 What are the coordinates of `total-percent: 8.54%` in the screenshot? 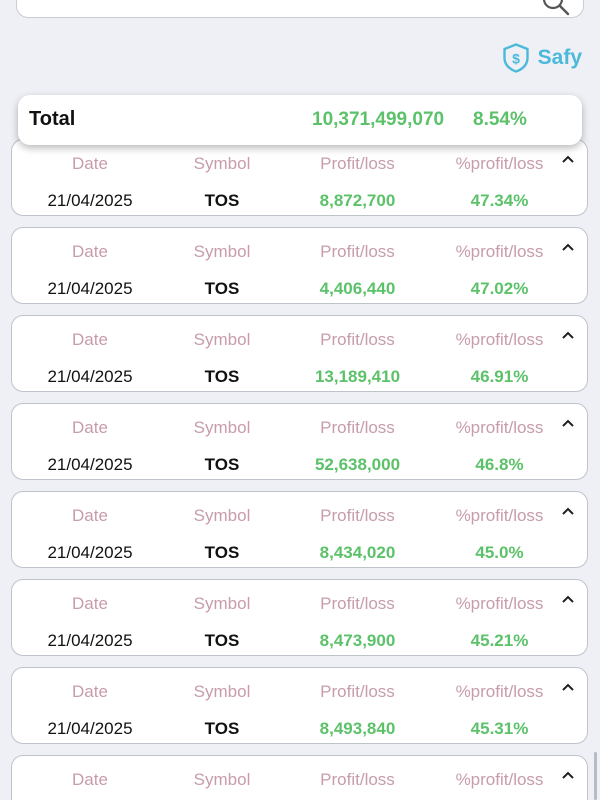 It's located at (500, 119).